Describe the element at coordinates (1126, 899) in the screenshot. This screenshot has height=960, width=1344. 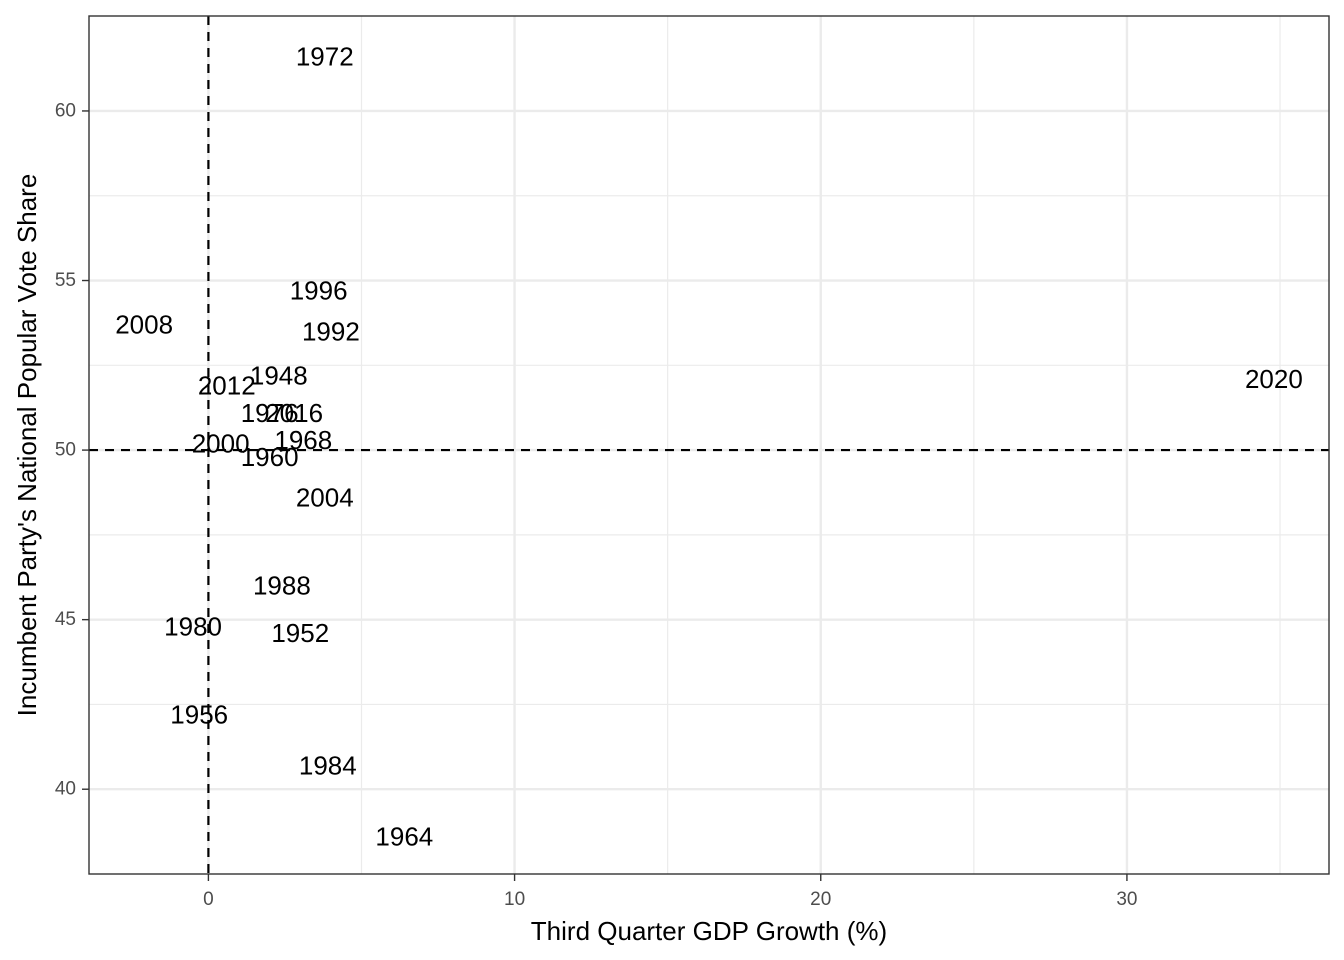
I see `x-tick-label: 30` at that location.